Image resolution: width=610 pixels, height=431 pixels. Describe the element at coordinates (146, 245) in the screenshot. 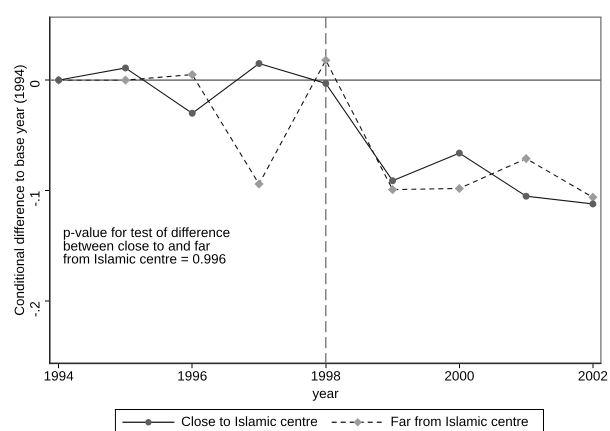

I see `annotation: p-value for test of difference between close to and far from Islamic centre = 0.996` at that location.